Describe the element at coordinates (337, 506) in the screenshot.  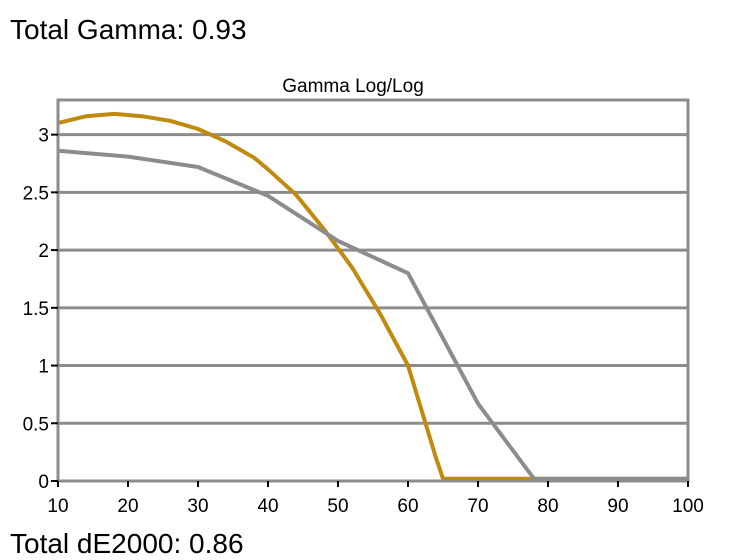
I see `x-tick-label: 50` at that location.